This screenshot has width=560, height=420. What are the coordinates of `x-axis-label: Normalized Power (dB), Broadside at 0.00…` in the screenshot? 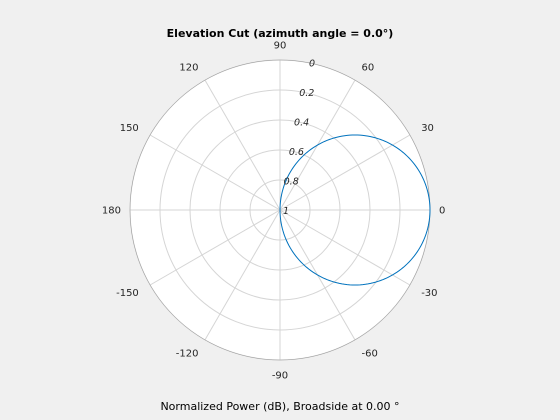 It's located at (279, 406).